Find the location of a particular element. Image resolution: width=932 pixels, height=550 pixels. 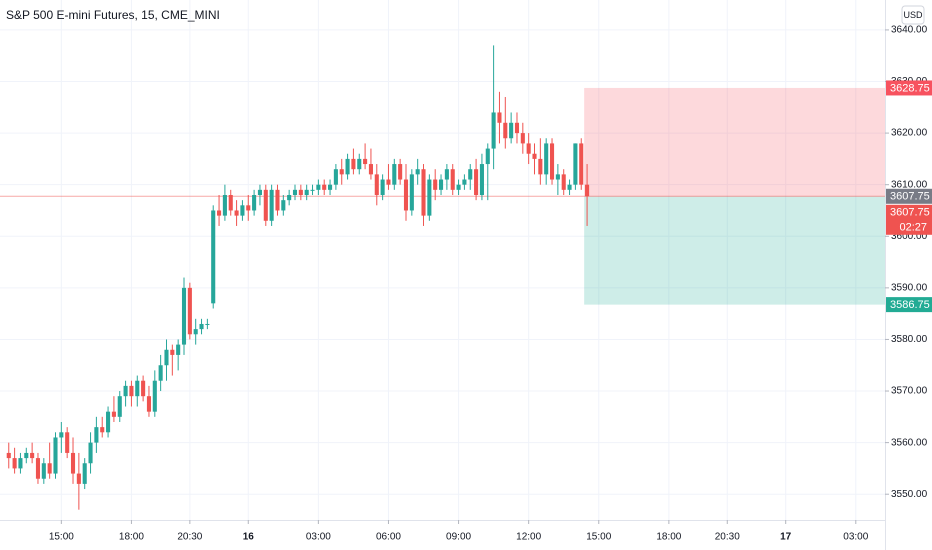

x-tick-label: 16 is located at coordinates (249, 537).